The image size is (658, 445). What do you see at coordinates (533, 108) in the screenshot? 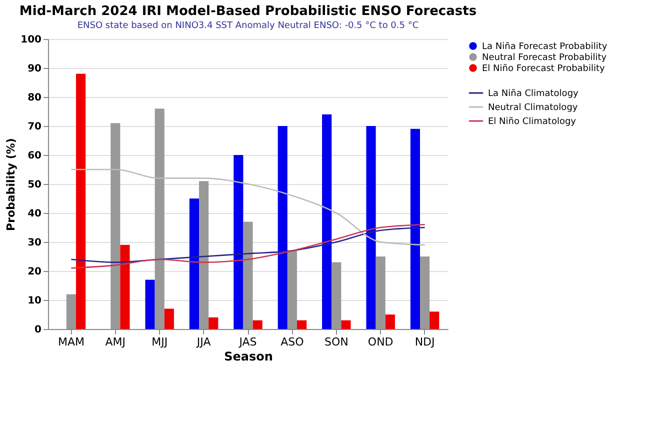
I see `legend-label: Neutral Climatology` at bounding box center [533, 108].